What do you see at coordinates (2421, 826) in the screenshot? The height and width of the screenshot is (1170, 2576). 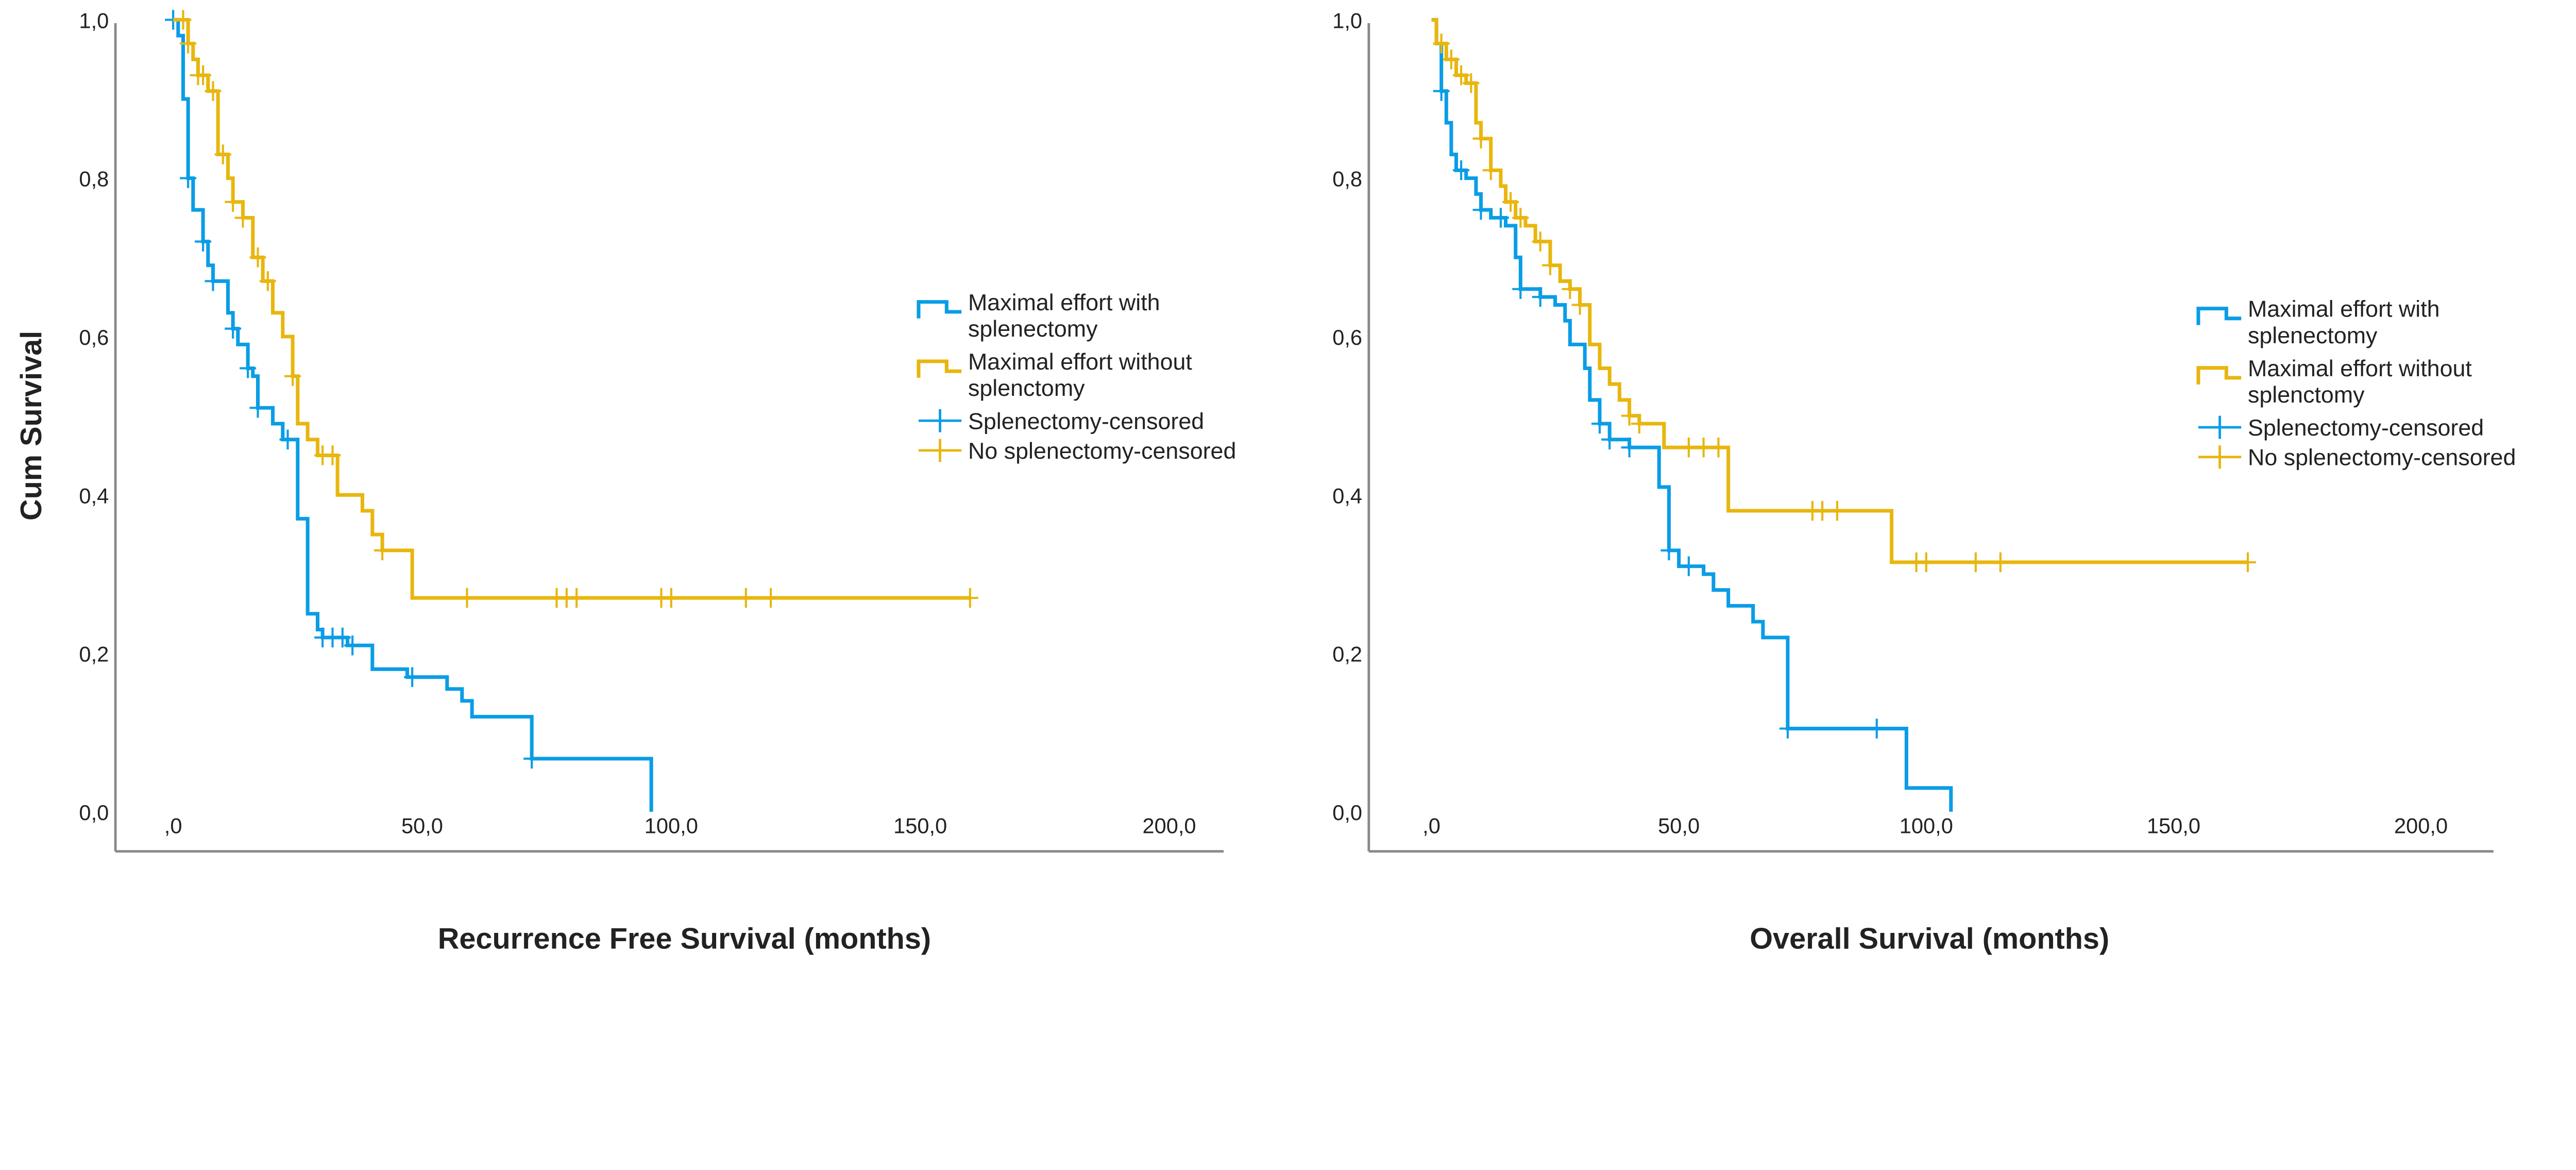 I see `x-tick-label: 200,0` at bounding box center [2421, 826].